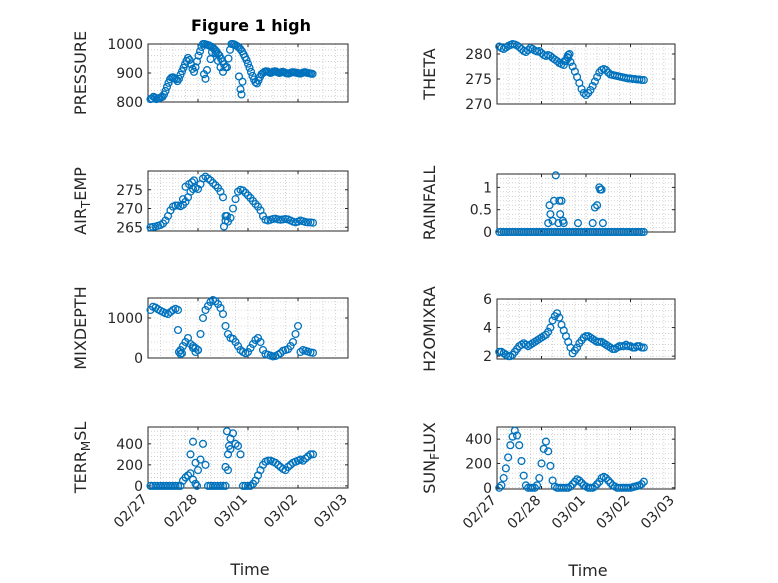 The width and height of the screenshot is (778, 583). I want to click on y-tick-label: 265, so click(129, 228).